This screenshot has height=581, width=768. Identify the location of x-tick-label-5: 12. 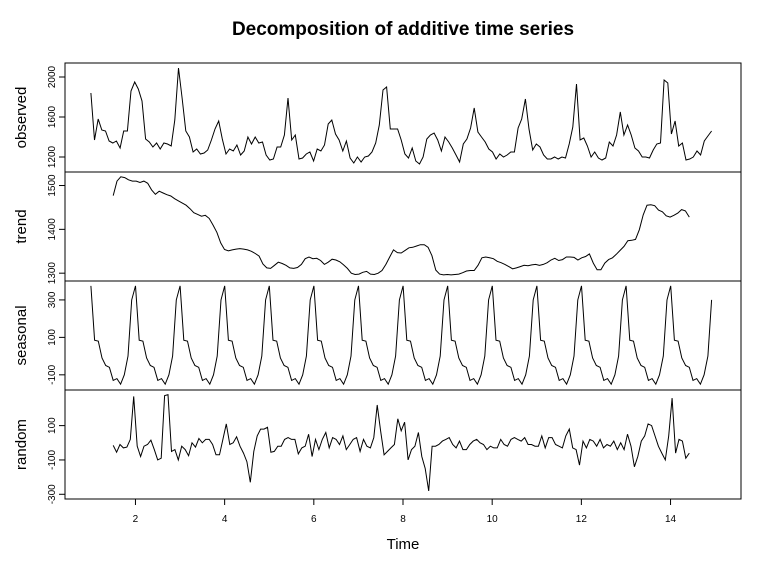
(582, 519).